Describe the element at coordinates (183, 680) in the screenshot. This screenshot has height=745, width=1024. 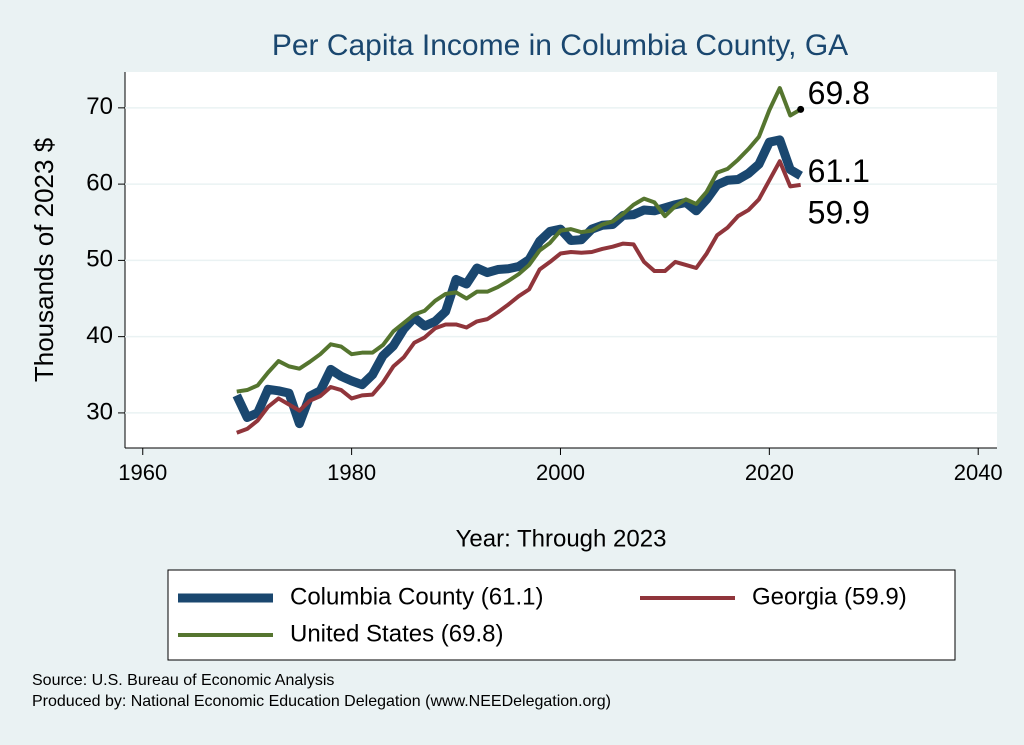
I see `source-note: Source: U.S. Bureau of Economic Analysis` at that location.